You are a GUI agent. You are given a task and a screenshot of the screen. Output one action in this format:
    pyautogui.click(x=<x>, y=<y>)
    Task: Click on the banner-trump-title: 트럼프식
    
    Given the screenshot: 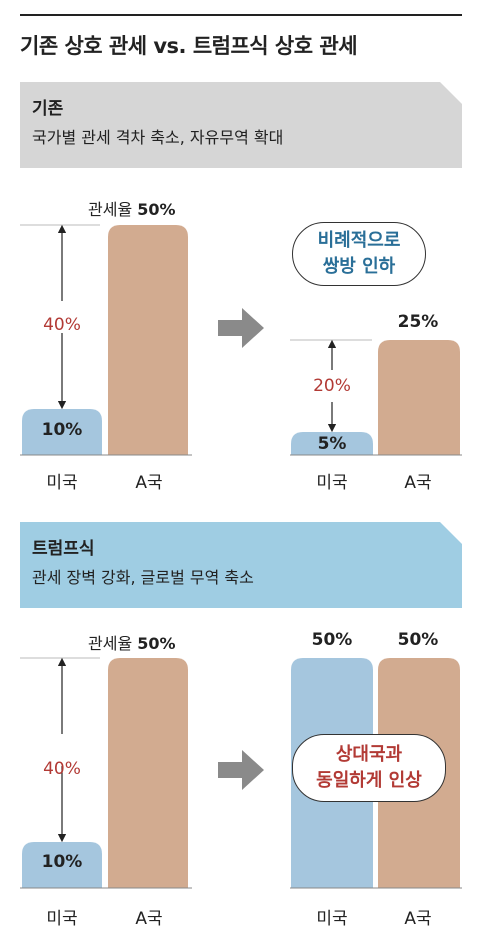 What is the action you would take?
    pyautogui.click(x=63, y=549)
    